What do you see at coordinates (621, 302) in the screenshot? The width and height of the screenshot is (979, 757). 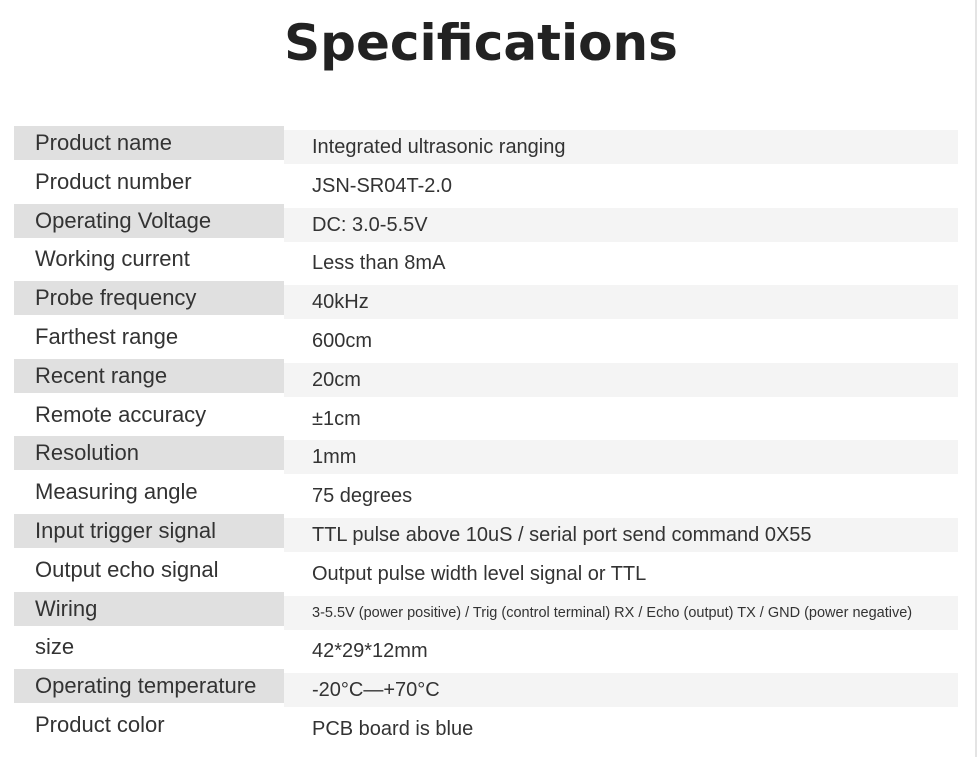 I see `spec-value: 40kHz` at bounding box center [621, 302].